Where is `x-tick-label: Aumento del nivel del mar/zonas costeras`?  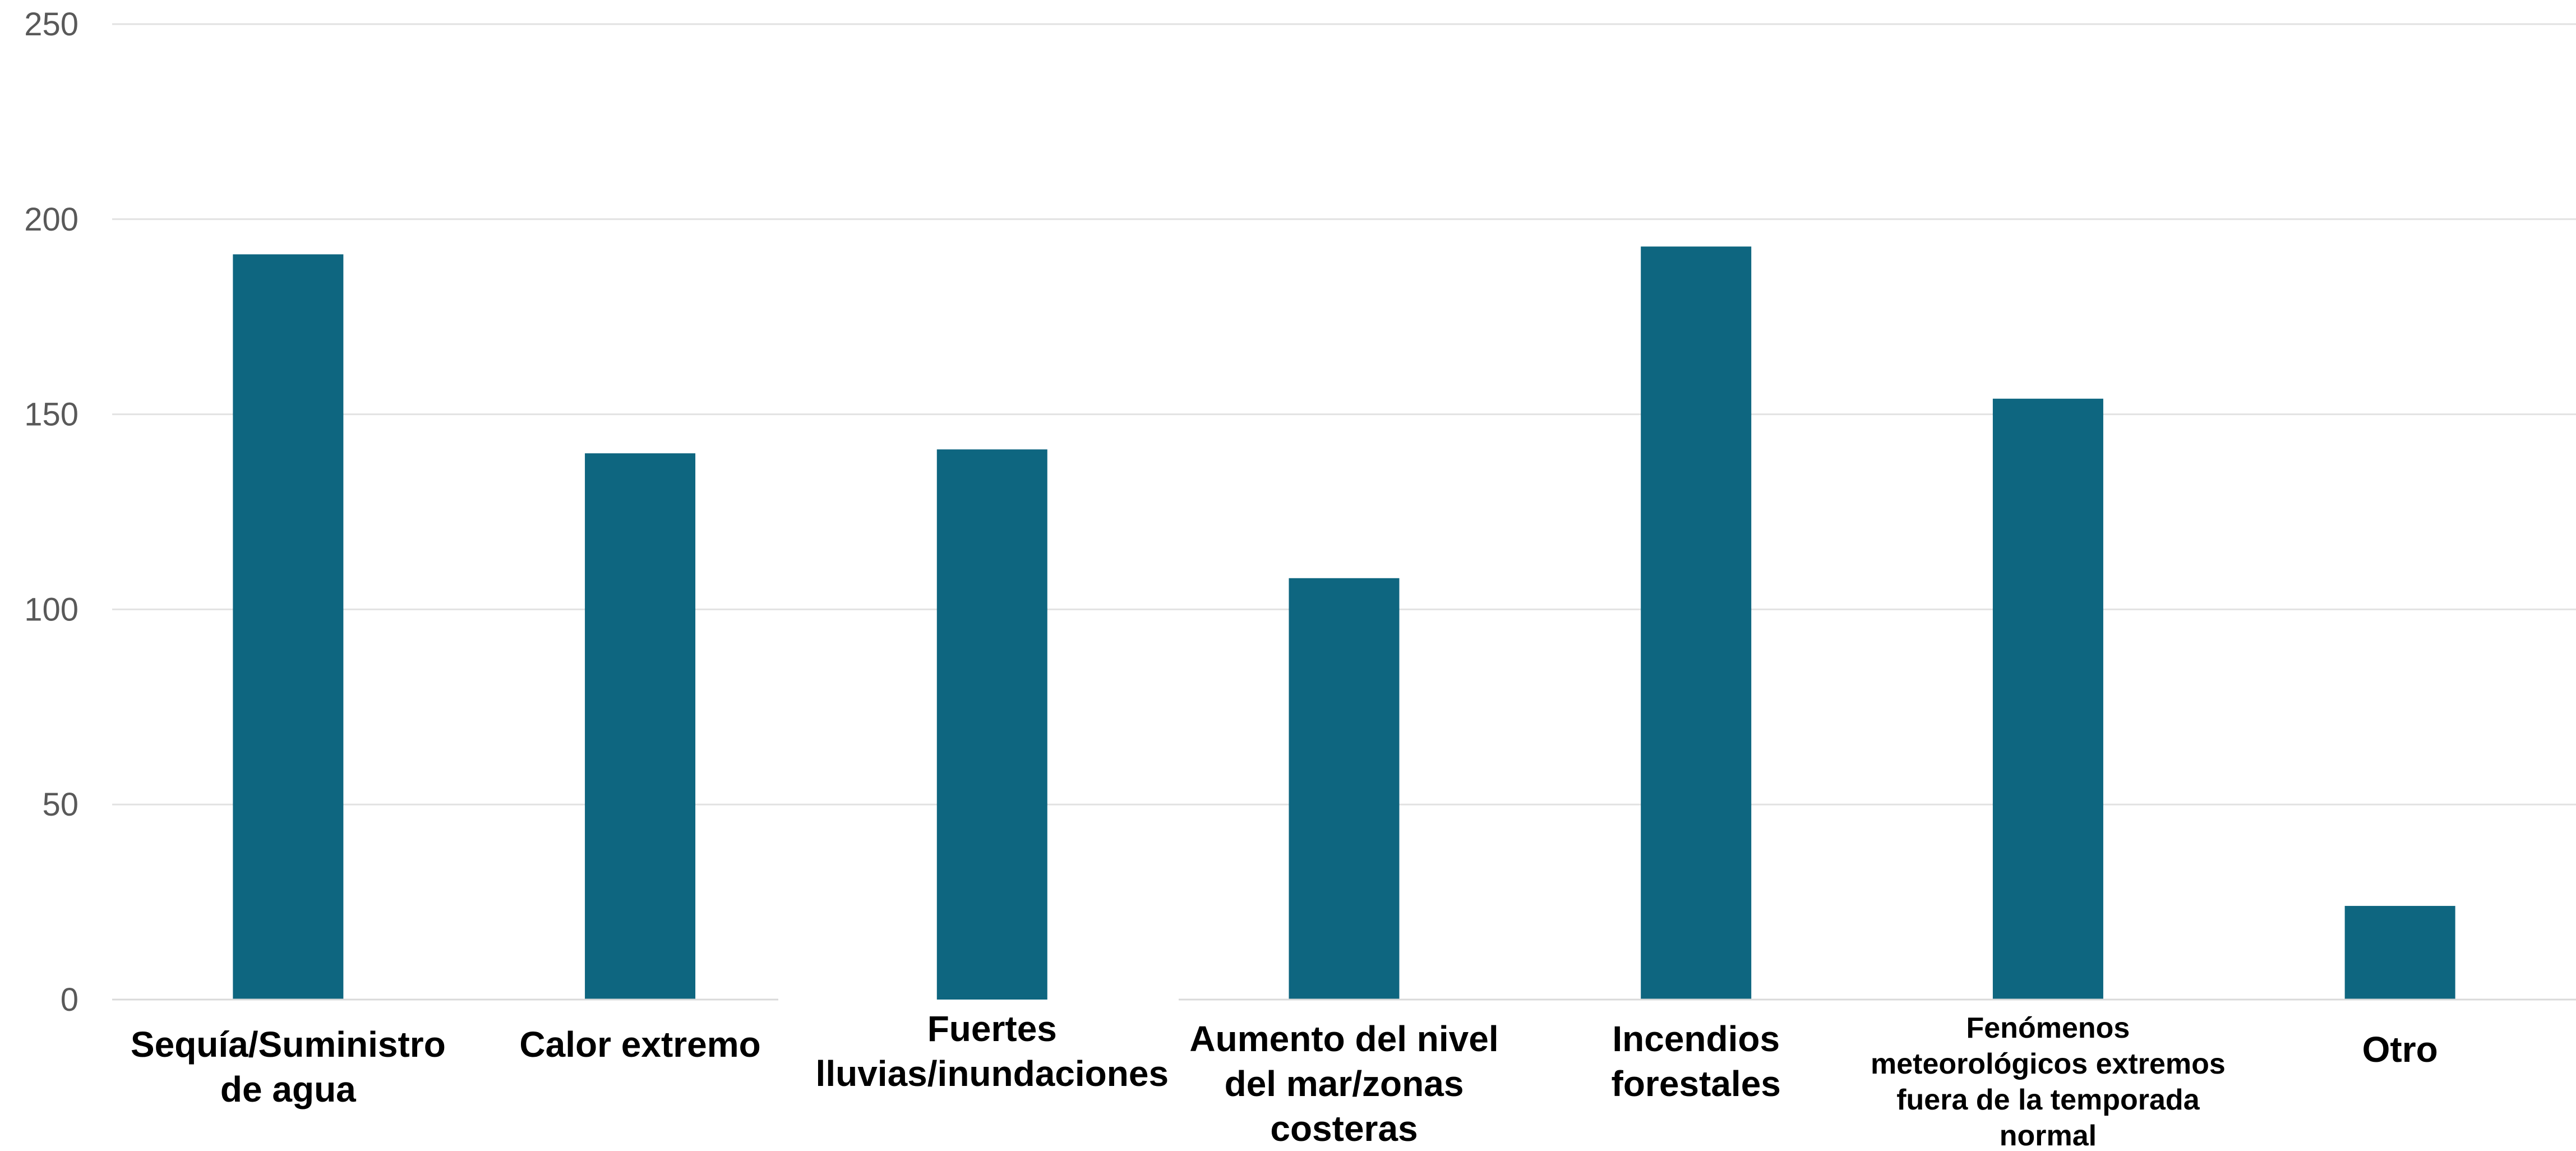 x-tick-label: Aumento del nivel del mar/zonas costeras is located at coordinates (1343, 1084).